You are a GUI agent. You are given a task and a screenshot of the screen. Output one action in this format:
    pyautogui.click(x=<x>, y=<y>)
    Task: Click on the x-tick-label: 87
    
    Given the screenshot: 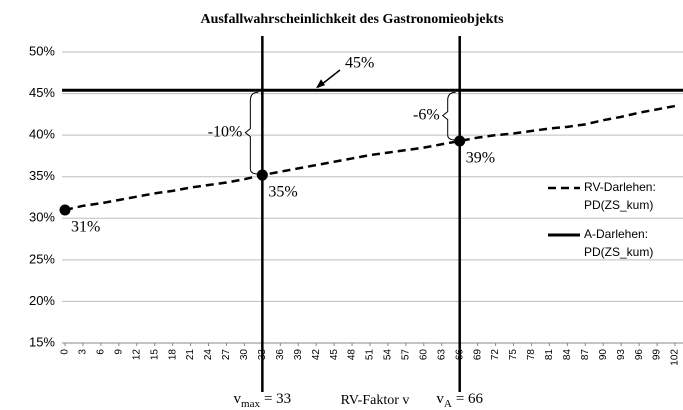 What is the action you would take?
    pyautogui.click(x=585, y=355)
    